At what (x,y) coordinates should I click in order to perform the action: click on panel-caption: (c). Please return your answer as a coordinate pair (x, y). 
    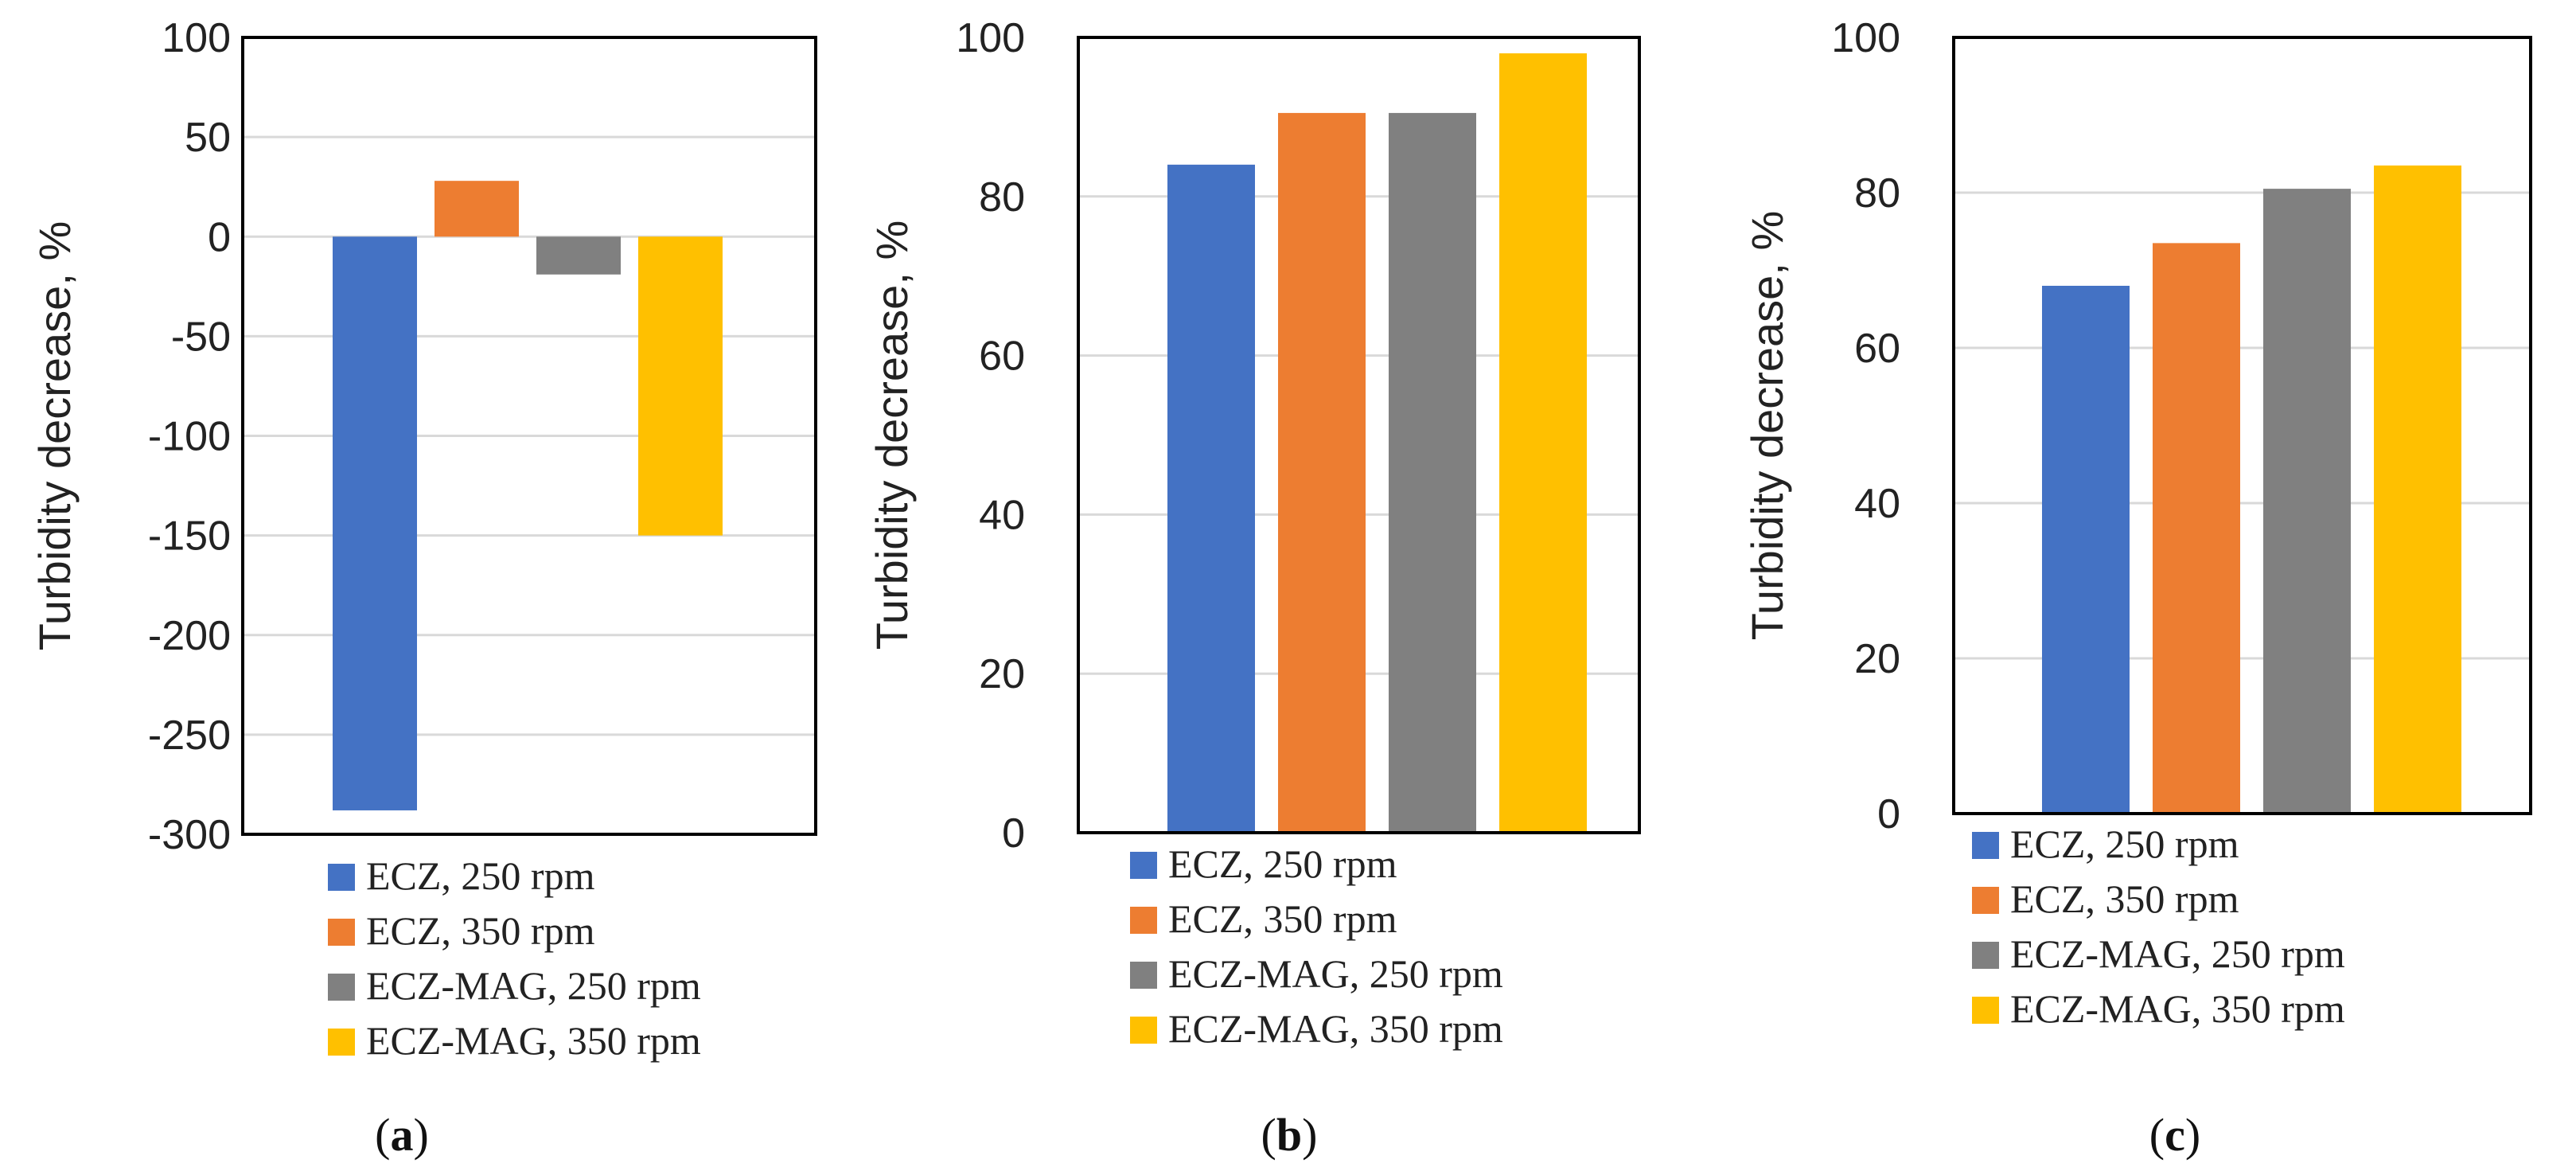
    Looking at the image, I should click on (2174, 1135).